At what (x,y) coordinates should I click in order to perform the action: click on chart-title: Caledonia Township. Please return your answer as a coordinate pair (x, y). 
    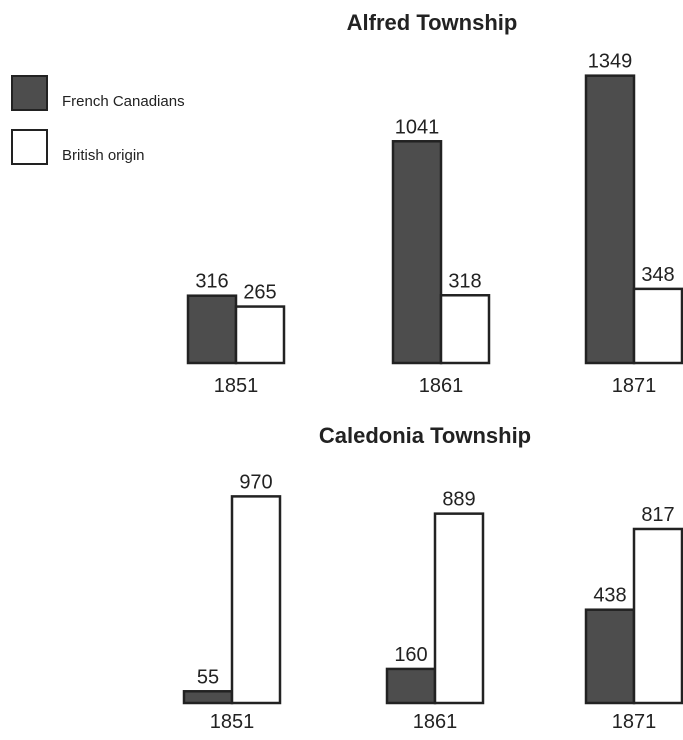
    Looking at the image, I should click on (425, 435).